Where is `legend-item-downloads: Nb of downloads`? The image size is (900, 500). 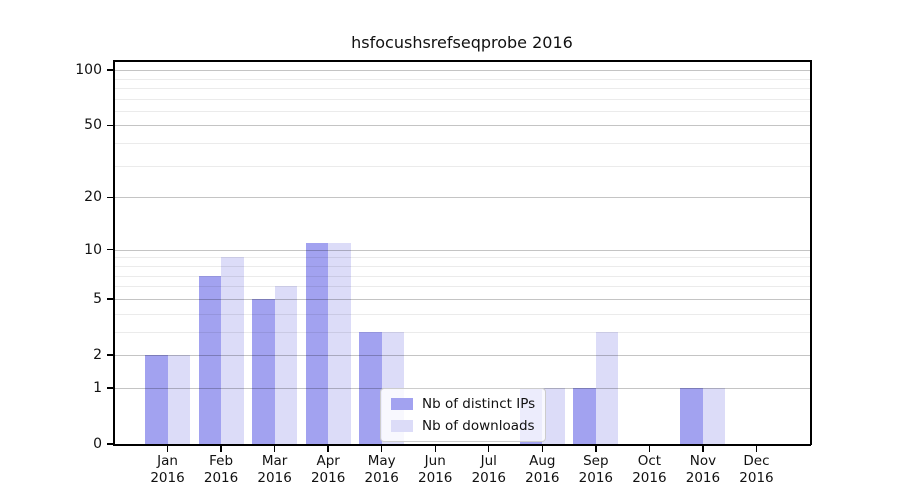
legend-item-downloads: Nb of downloads is located at coordinates (463, 426).